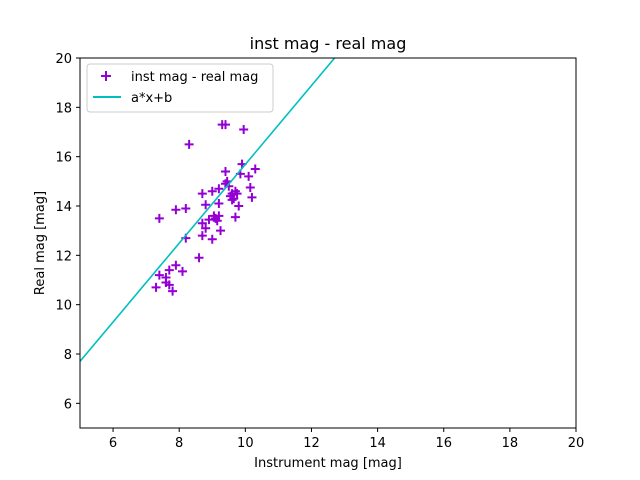  I want to click on y-tick-label: 6, so click(68, 404).